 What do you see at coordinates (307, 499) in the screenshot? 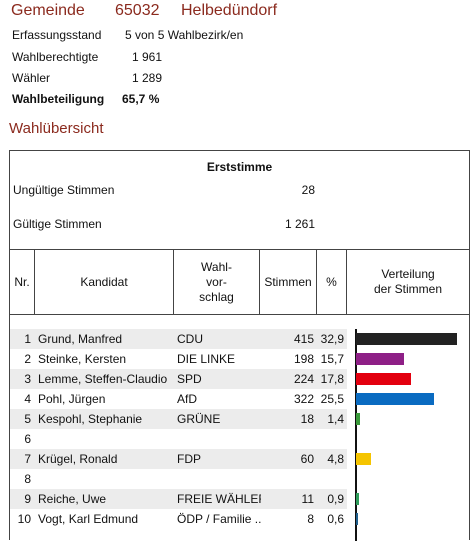
I see `row-stimmen: 11` at bounding box center [307, 499].